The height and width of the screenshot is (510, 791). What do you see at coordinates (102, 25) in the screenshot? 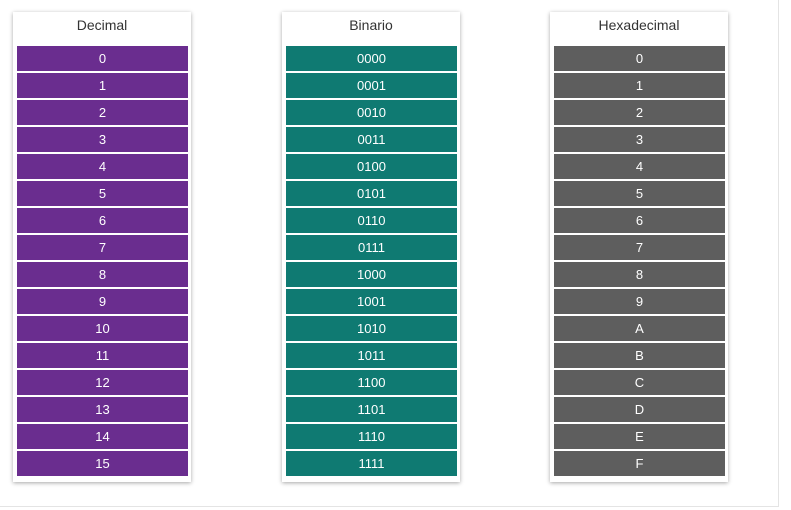
I see `column-header: Decimal` at bounding box center [102, 25].